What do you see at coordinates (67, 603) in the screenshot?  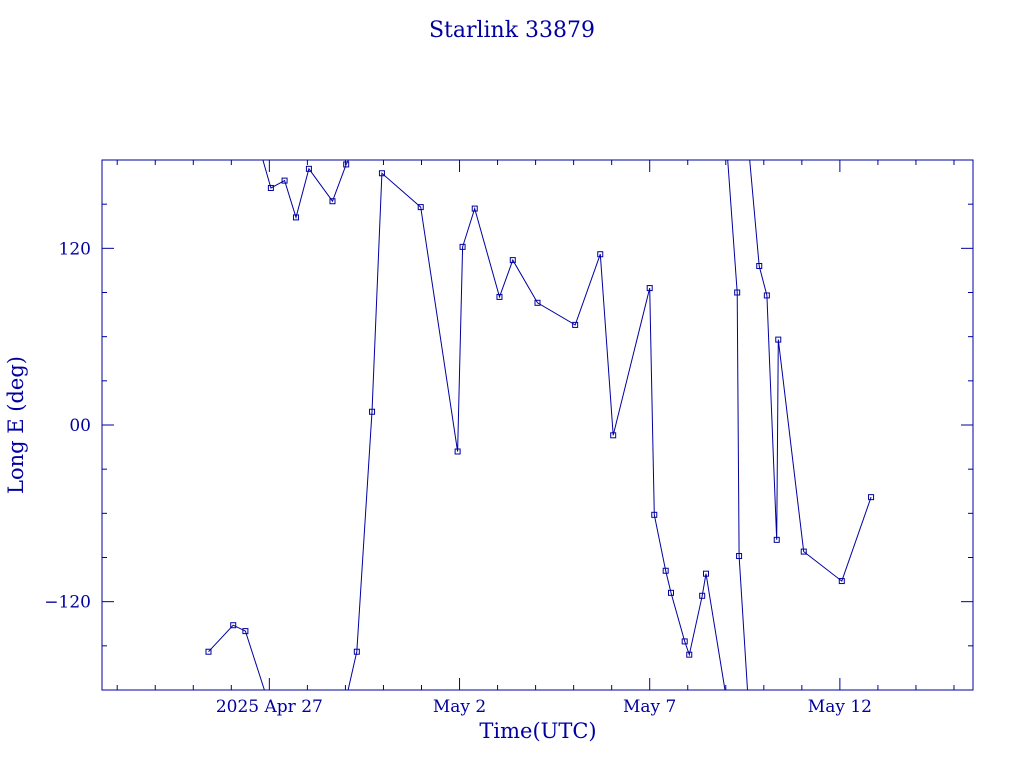 I see `y-tick-label: −120` at bounding box center [67, 603].